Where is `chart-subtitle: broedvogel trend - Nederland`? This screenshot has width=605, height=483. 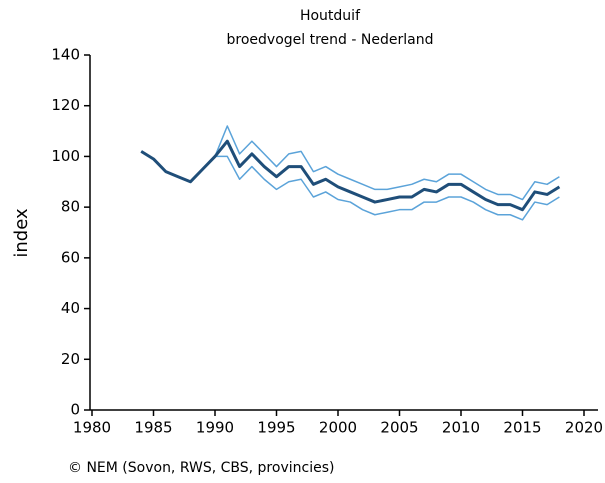
chart-subtitle: broedvogel trend - Nederland is located at coordinates (330, 40).